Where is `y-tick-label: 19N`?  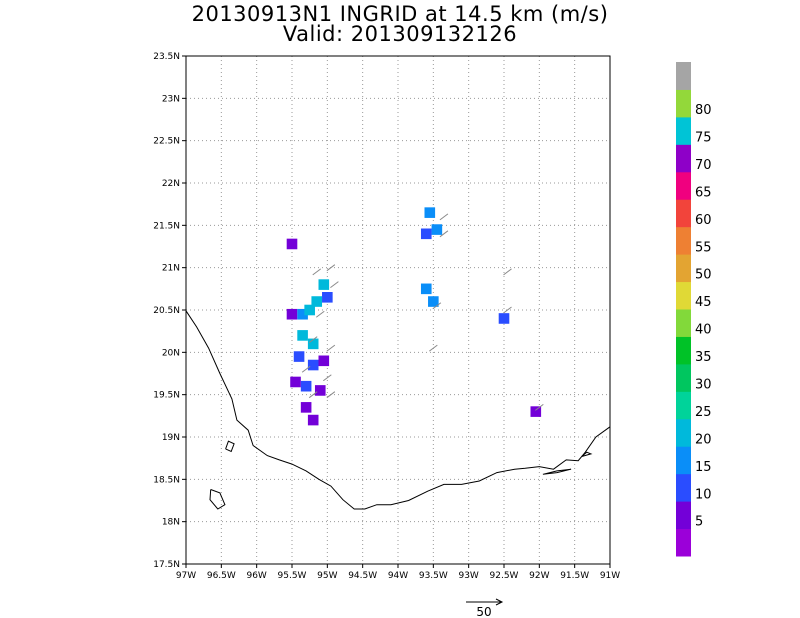 y-tick-label: 19N is located at coordinates (171, 438).